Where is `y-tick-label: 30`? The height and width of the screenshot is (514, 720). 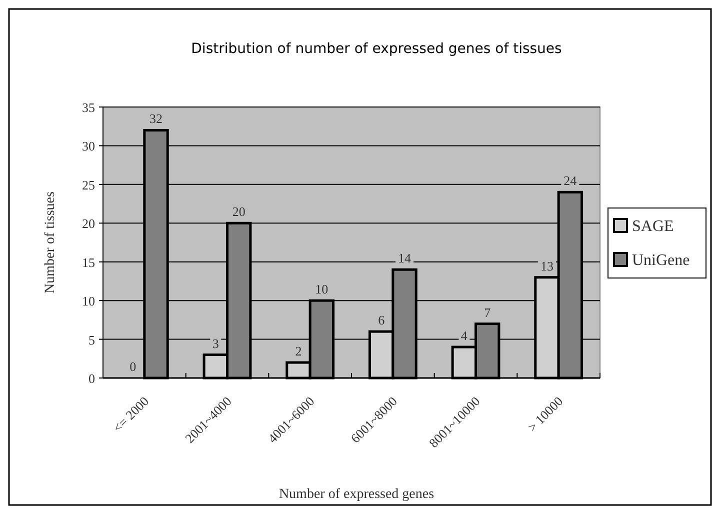
y-tick-label: 30 is located at coordinates (88, 146).